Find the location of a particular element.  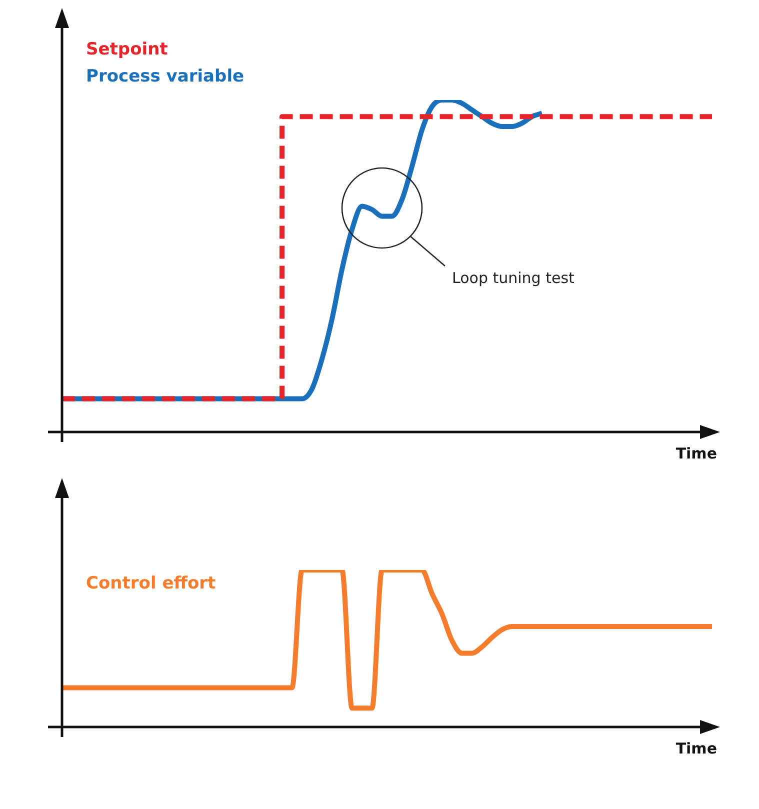

text: Process variable is located at coordinates (165, 76).